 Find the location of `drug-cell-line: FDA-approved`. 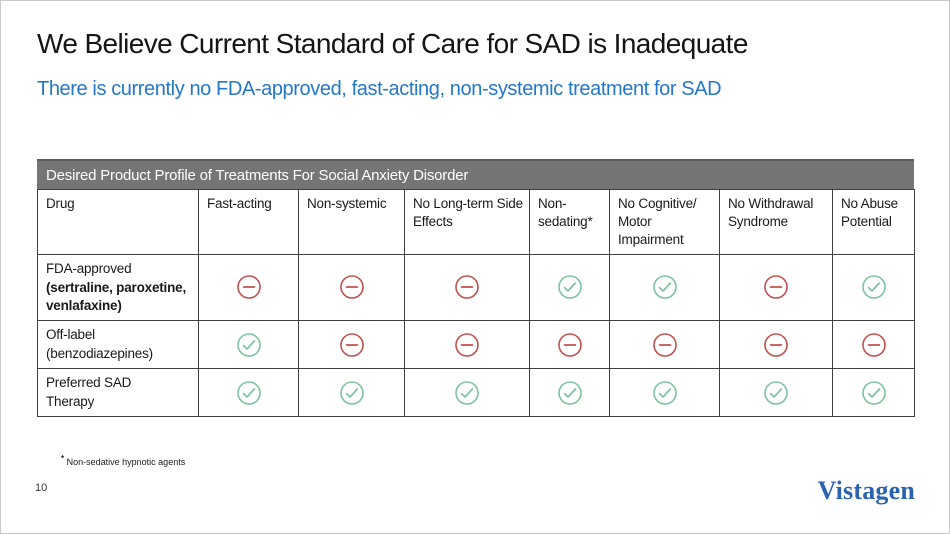

drug-cell-line: FDA-approved is located at coordinates (89, 268).